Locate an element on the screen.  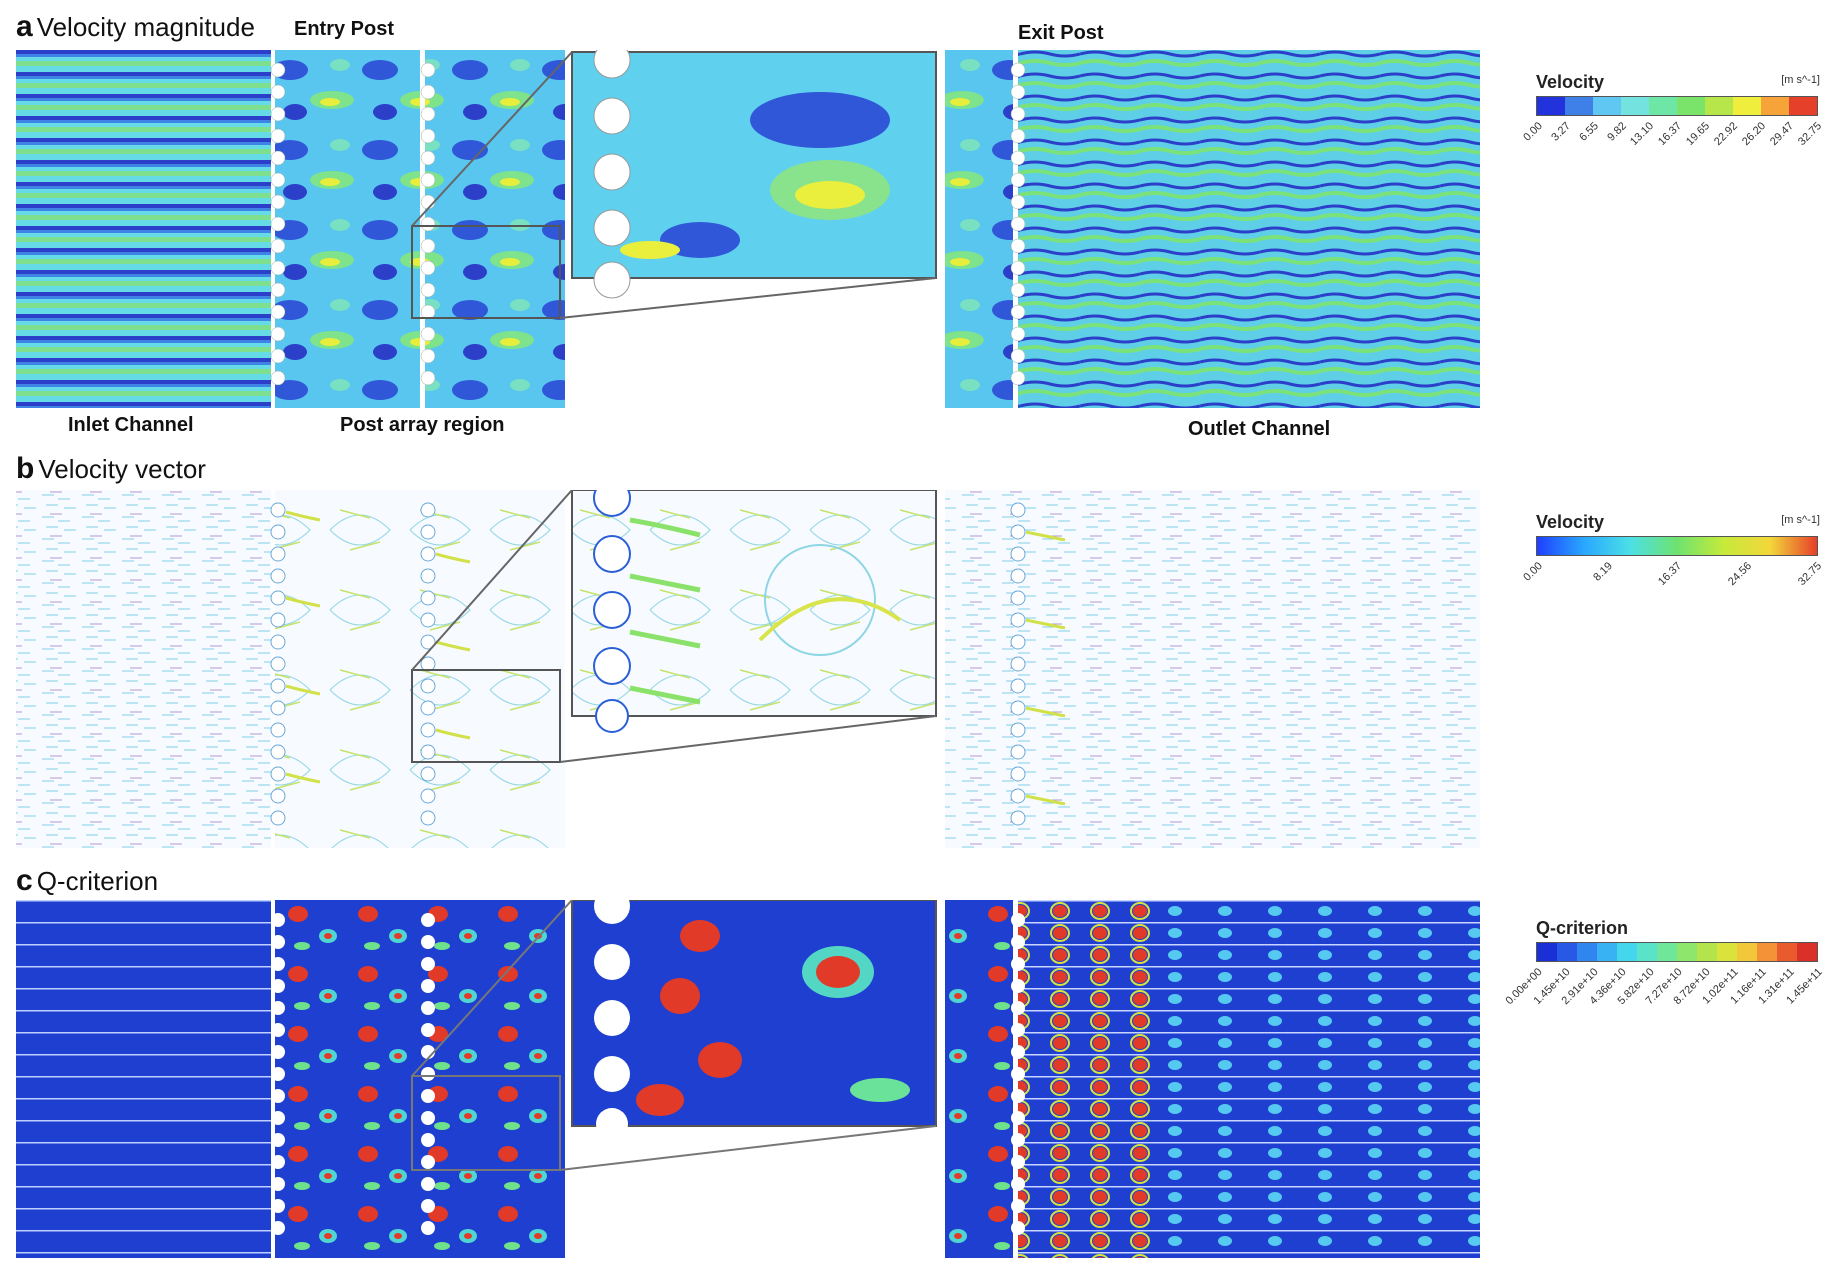
entry-post-label: Entry Post is located at coordinates (344, 29).